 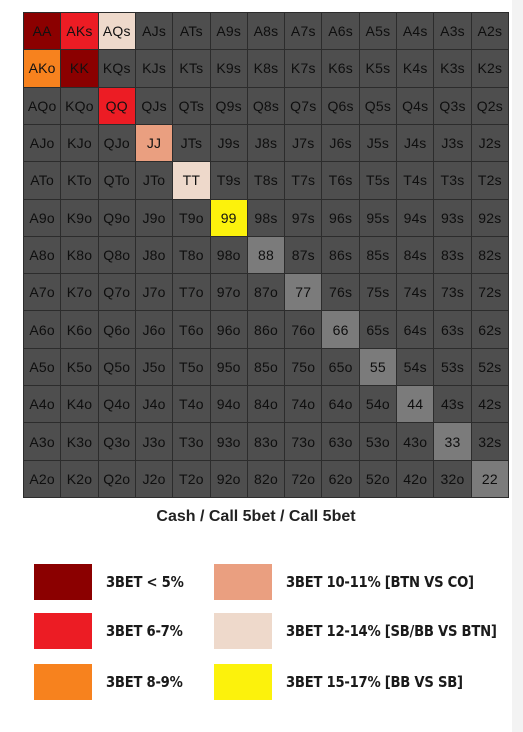 I want to click on hand-cell-k7o: K7o, so click(x=79, y=292).